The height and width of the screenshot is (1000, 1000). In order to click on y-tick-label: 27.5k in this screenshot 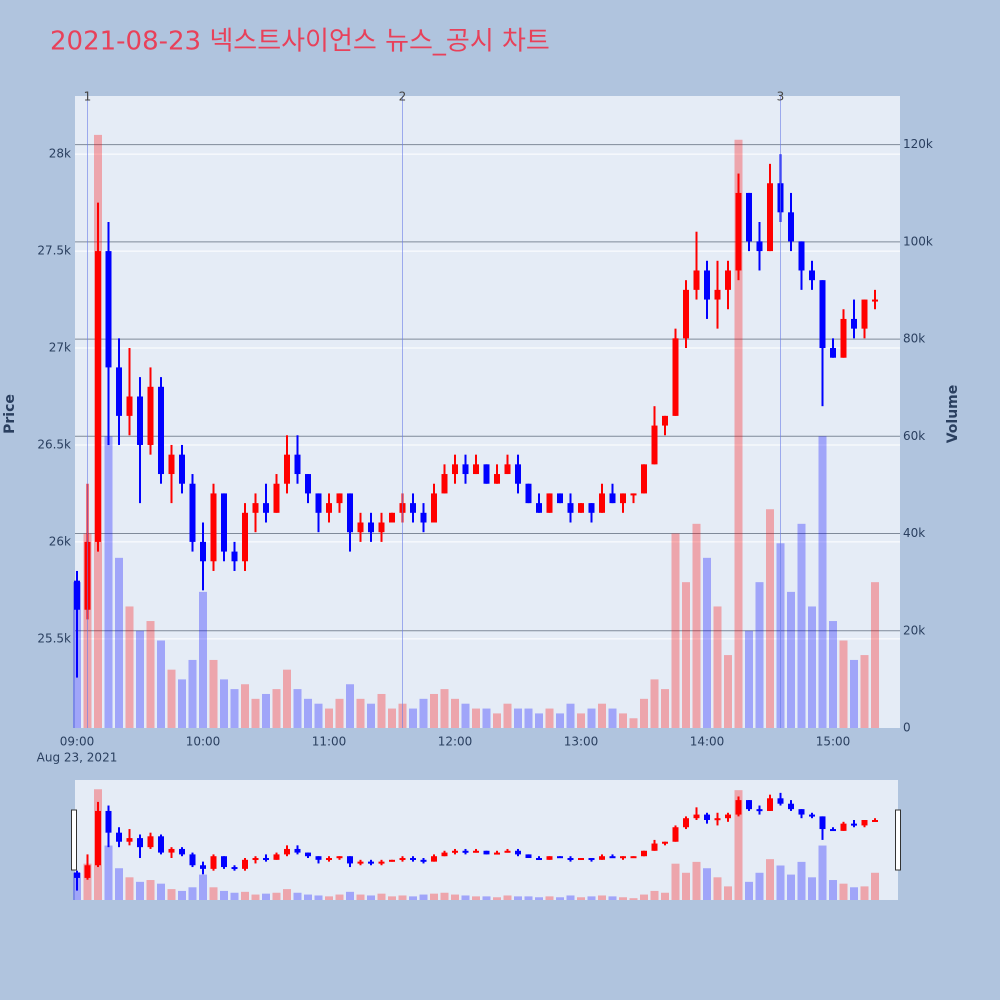, I will do `click(54, 251)`.